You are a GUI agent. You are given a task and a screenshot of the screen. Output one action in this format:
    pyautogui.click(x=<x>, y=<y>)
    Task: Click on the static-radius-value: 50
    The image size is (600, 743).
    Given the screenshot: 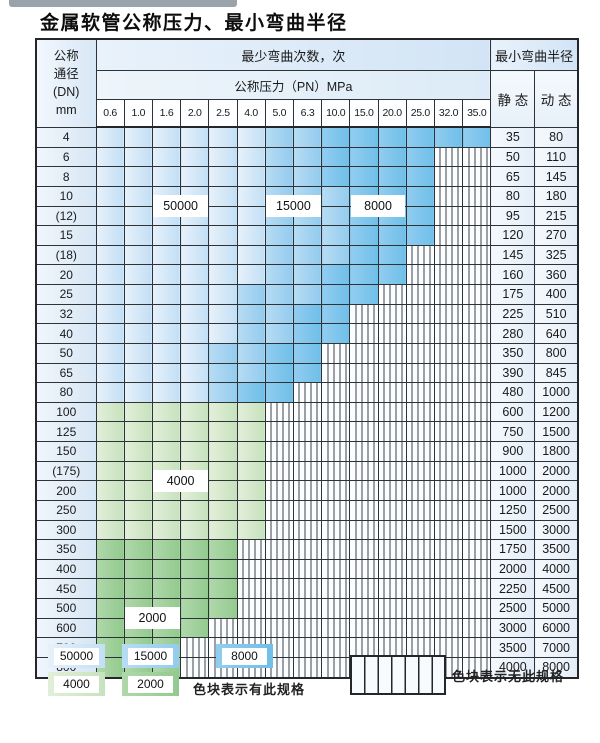 What is the action you would take?
    pyautogui.click(x=513, y=157)
    